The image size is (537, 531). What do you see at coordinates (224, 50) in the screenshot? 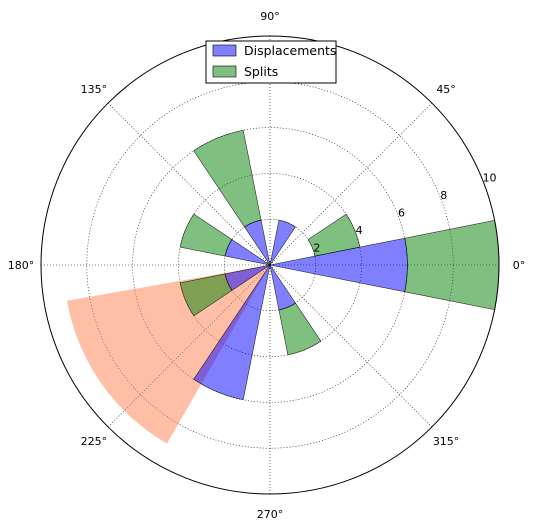
I see `legend-swatch-displacements` at bounding box center [224, 50].